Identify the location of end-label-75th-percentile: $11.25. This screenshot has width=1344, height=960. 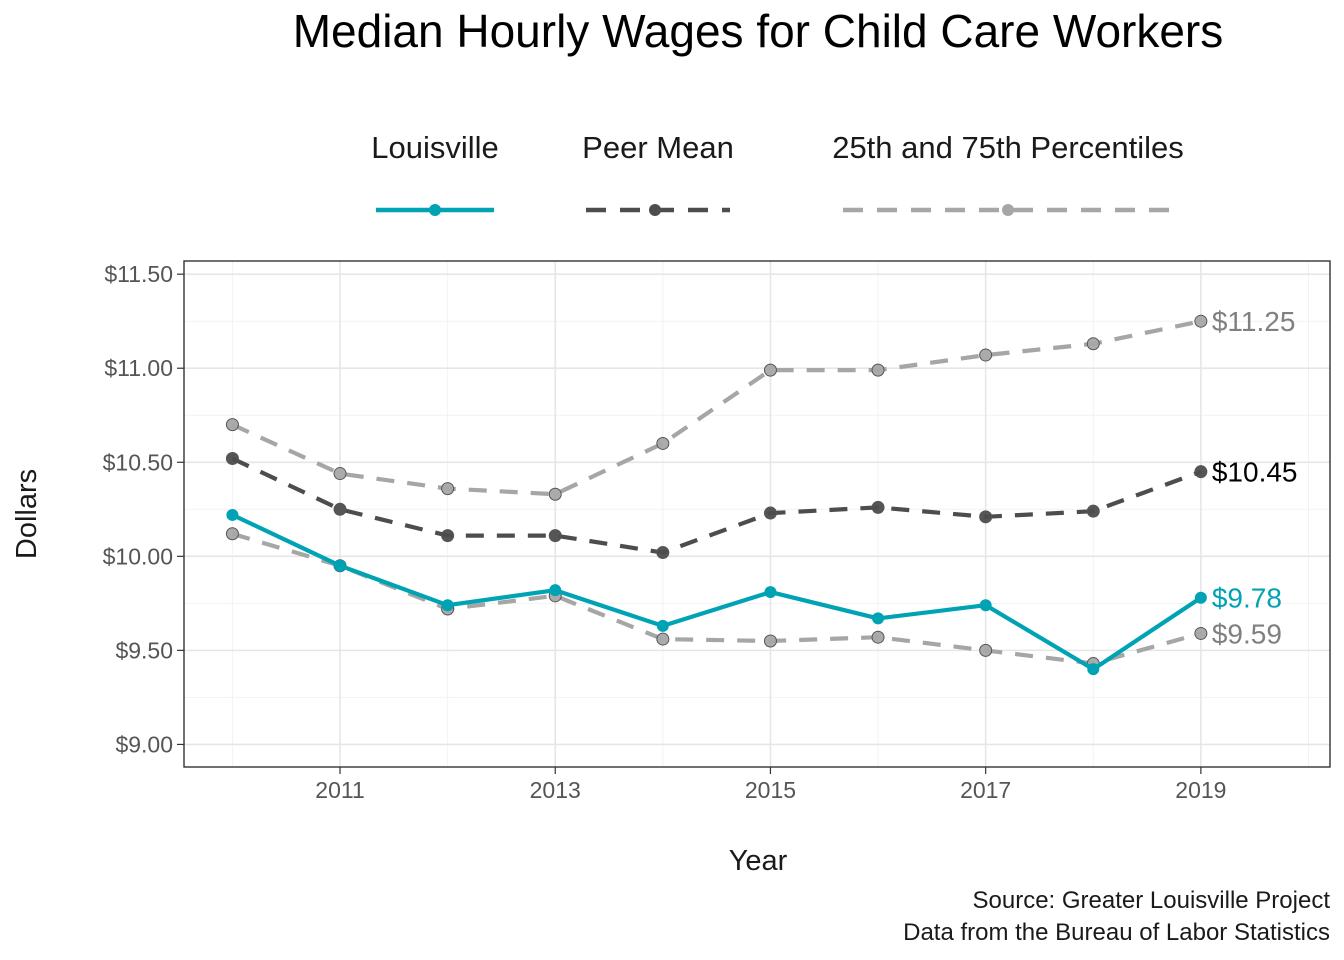
(1254, 321).